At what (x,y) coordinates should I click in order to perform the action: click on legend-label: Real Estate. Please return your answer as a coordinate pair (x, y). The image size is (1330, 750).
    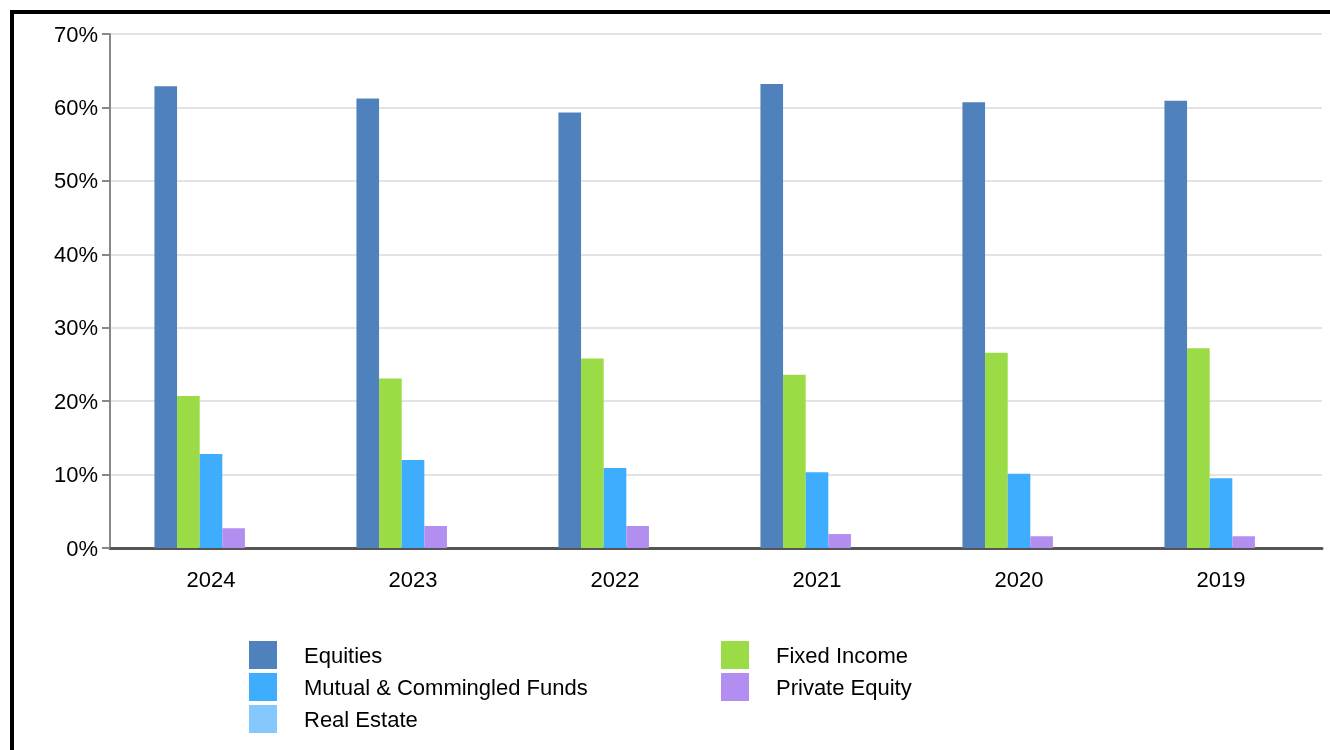
    Looking at the image, I should click on (361, 719).